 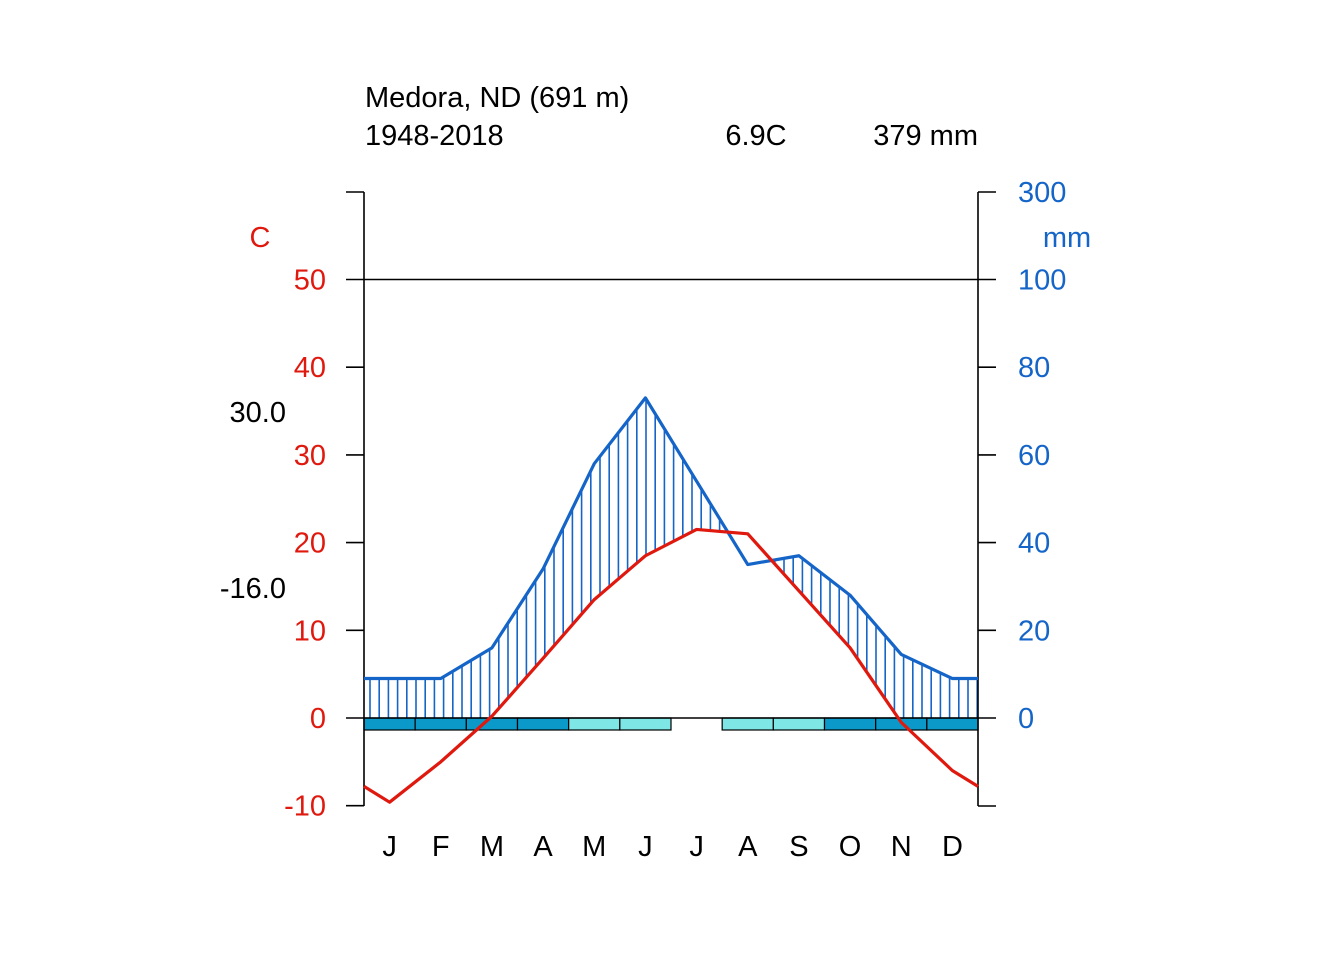 What do you see at coordinates (799, 724) in the screenshot?
I see `frost-month-9-probable` at bounding box center [799, 724].